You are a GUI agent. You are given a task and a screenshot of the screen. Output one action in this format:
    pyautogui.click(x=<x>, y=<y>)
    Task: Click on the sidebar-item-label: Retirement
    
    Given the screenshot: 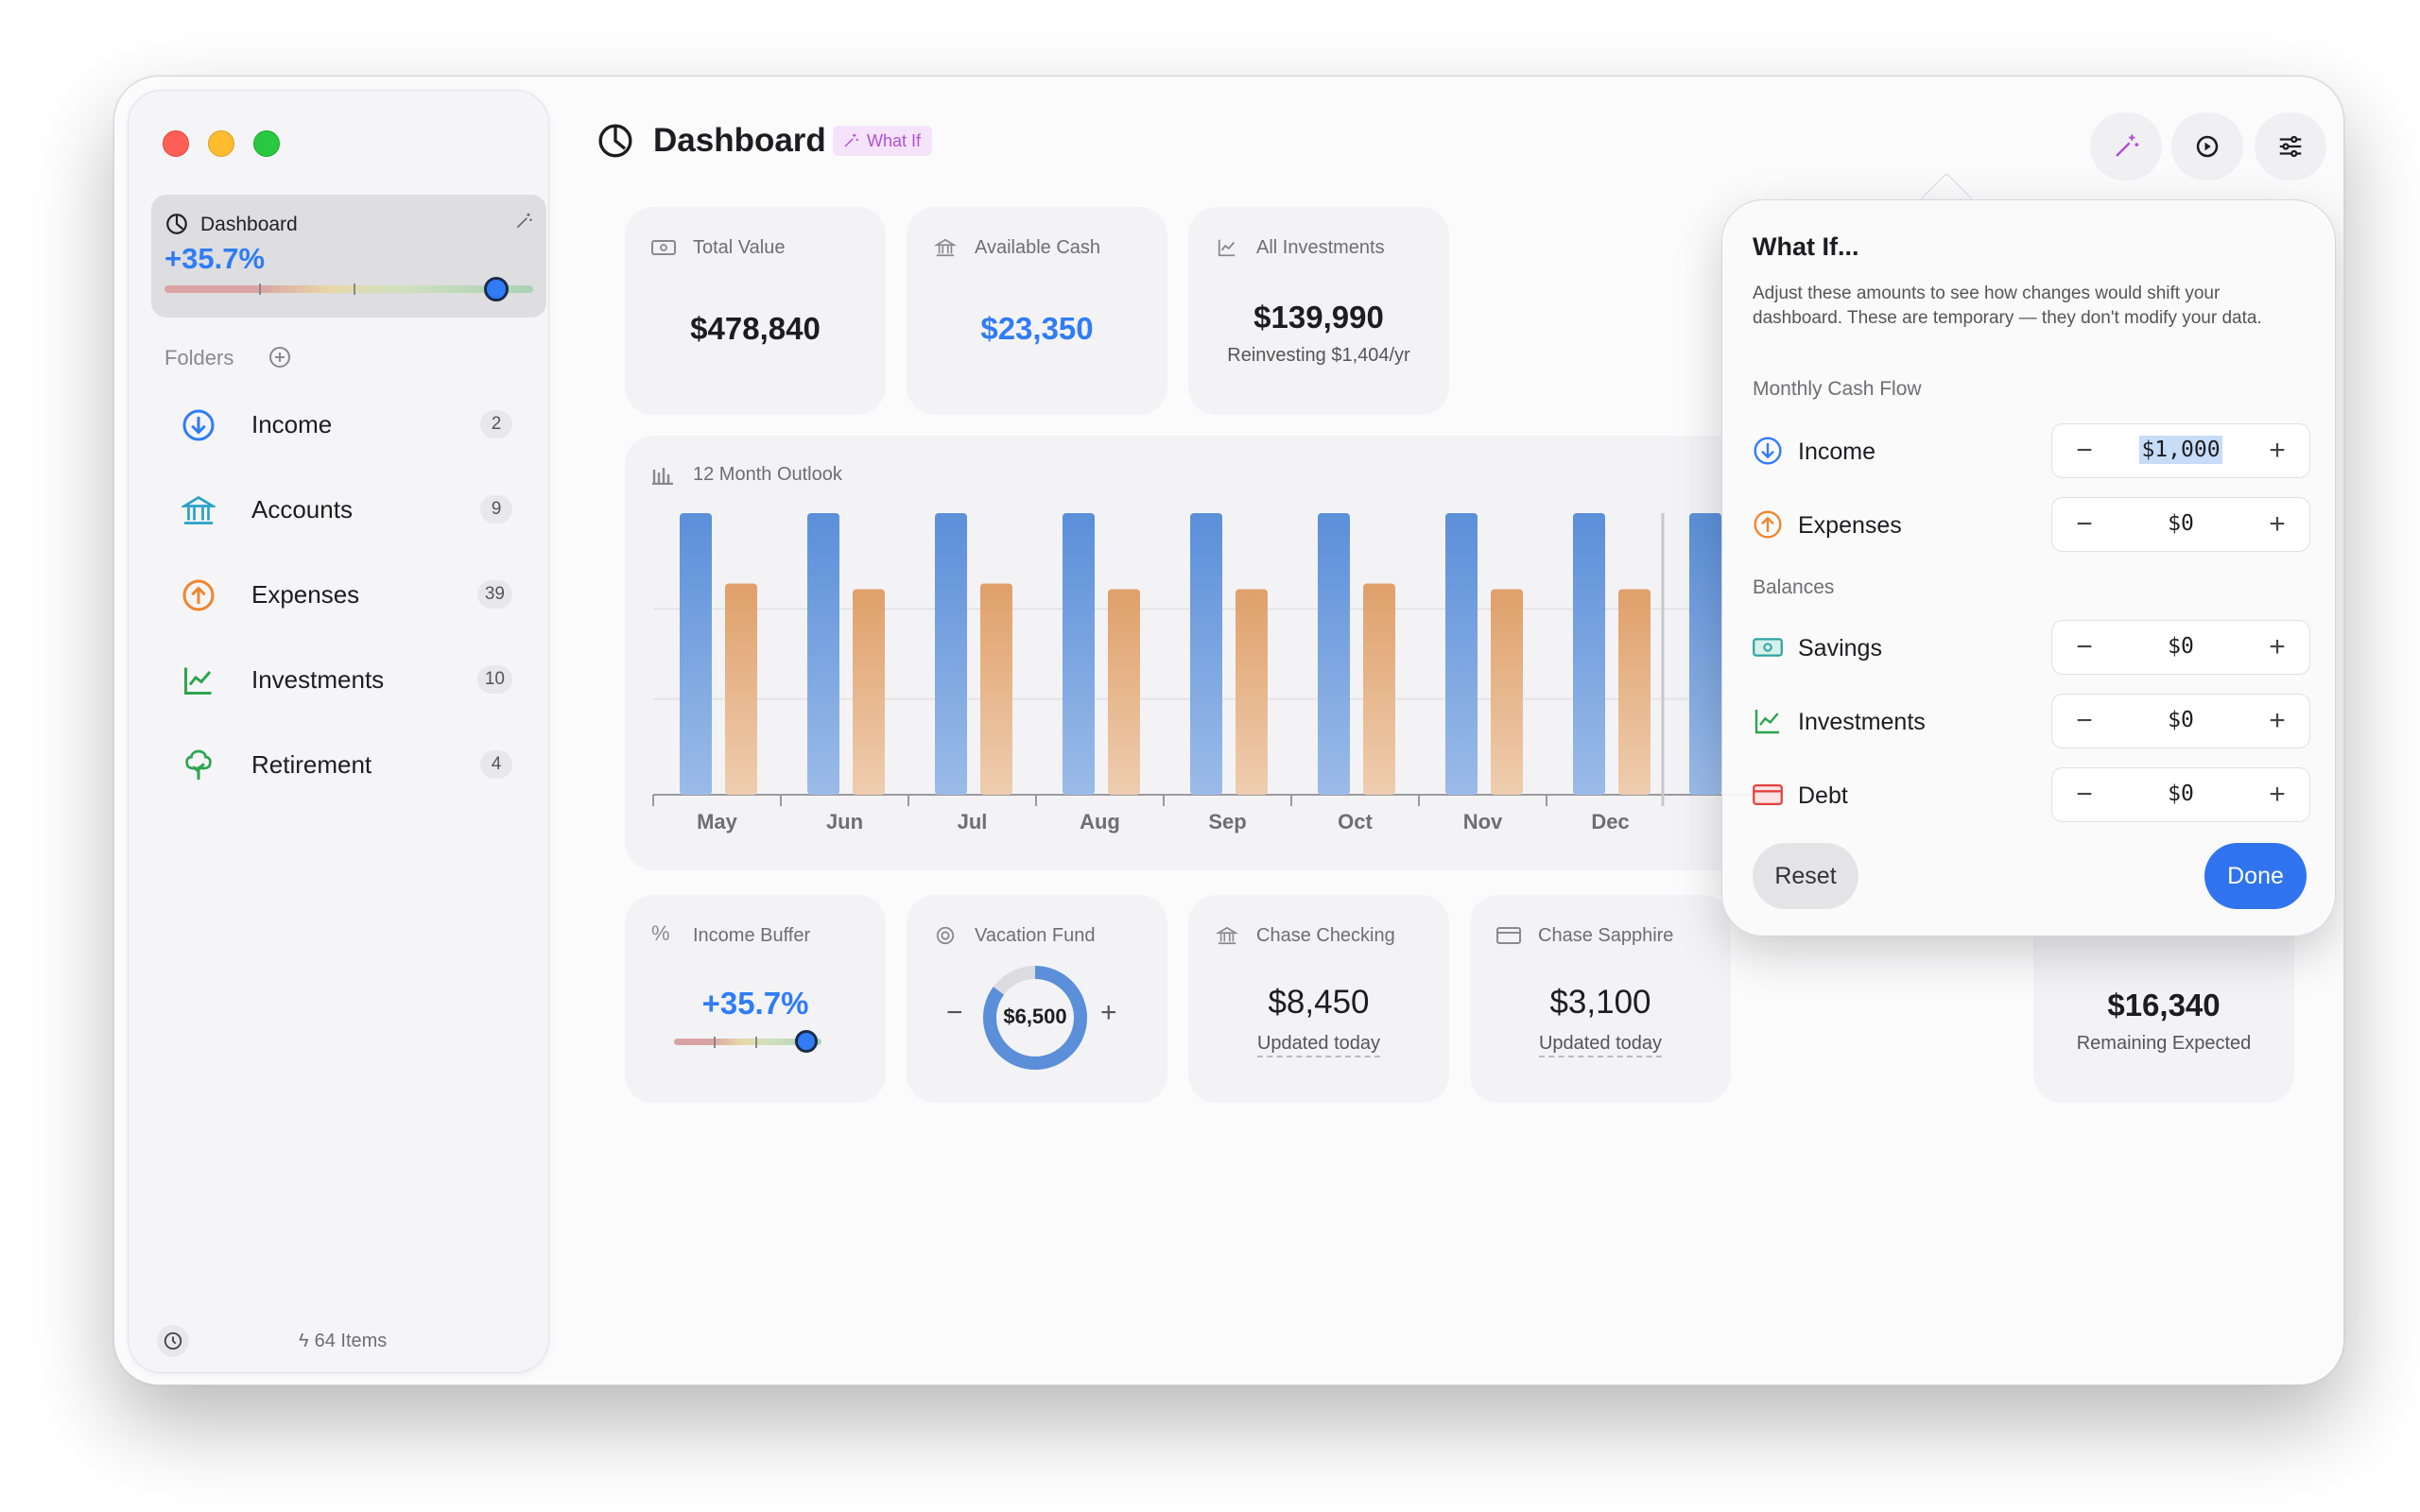 What is the action you would take?
    pyautogui.click(x=311, y=764)
    